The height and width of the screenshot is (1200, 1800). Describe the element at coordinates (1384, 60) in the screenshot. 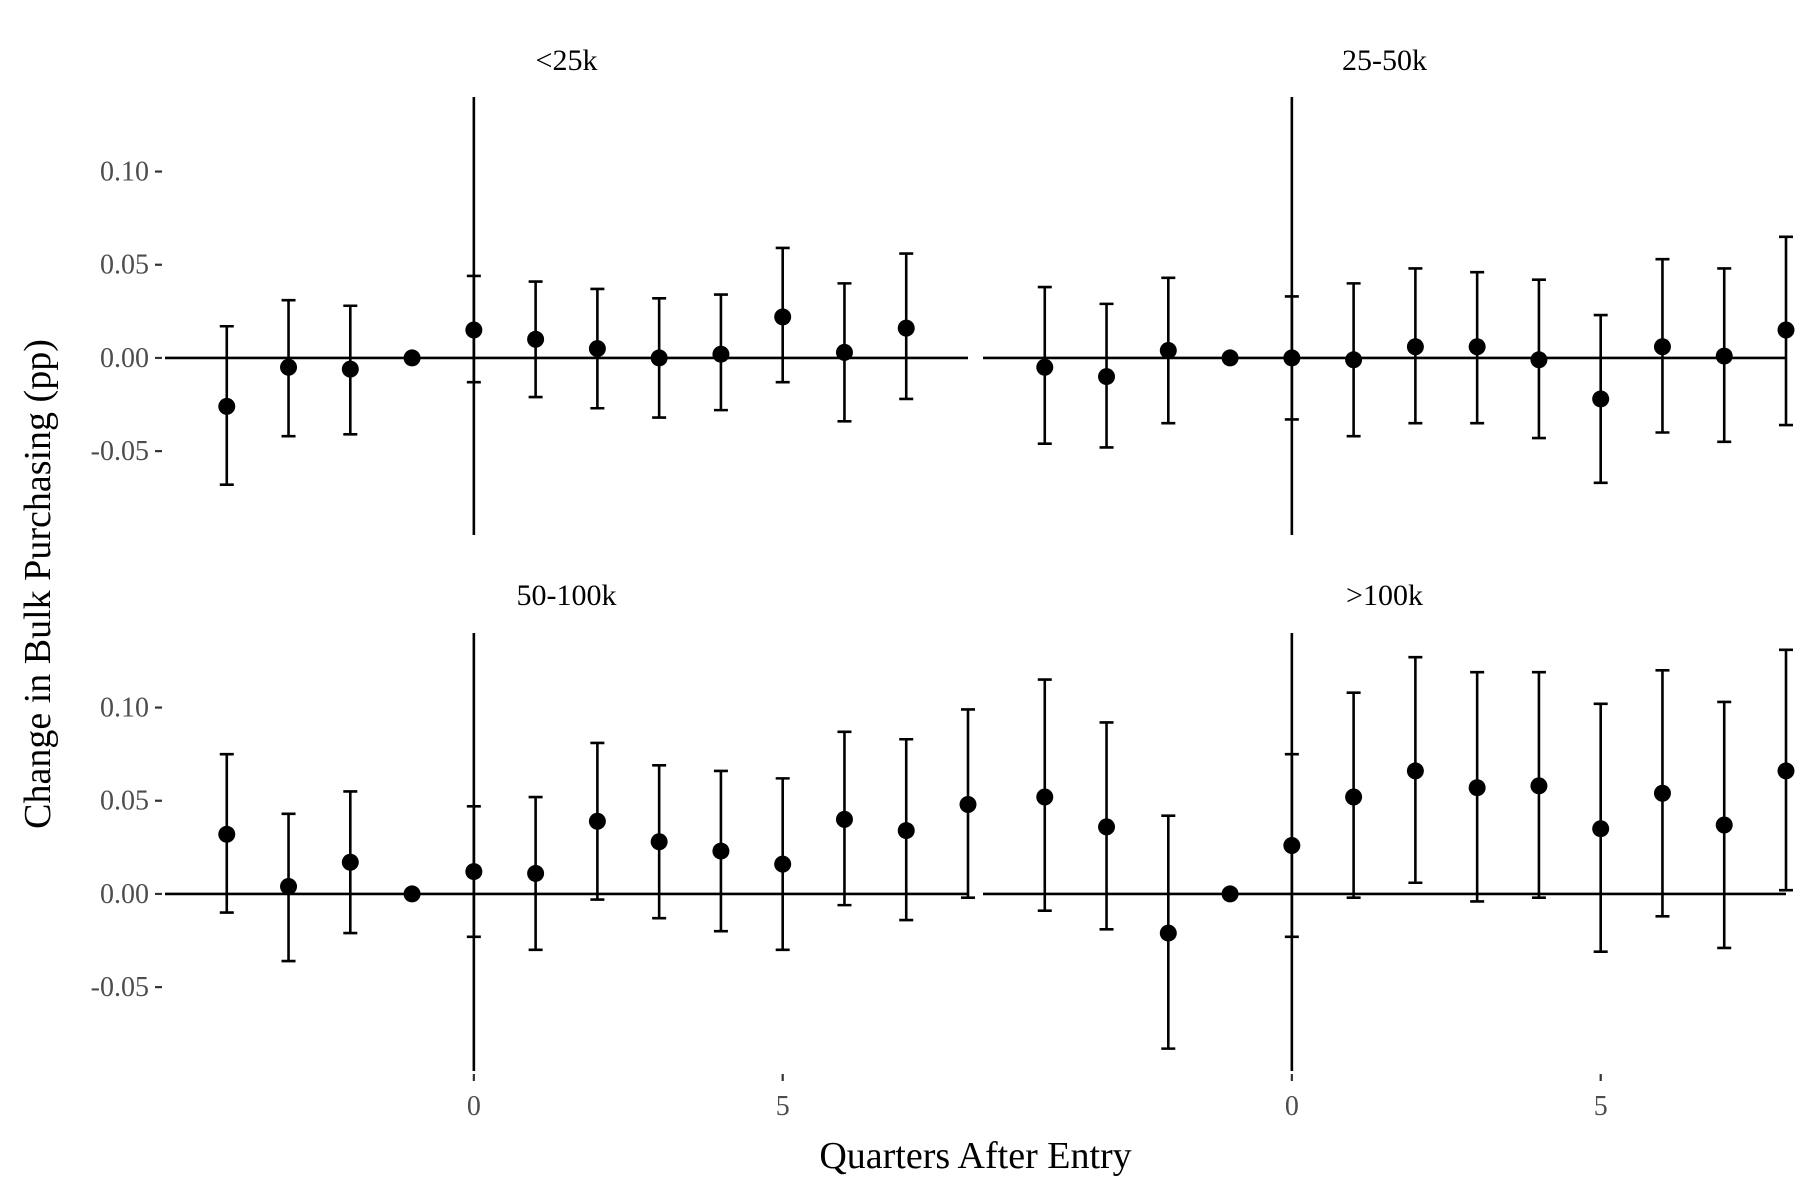

I see `panel-title: 25-50k` at that location.